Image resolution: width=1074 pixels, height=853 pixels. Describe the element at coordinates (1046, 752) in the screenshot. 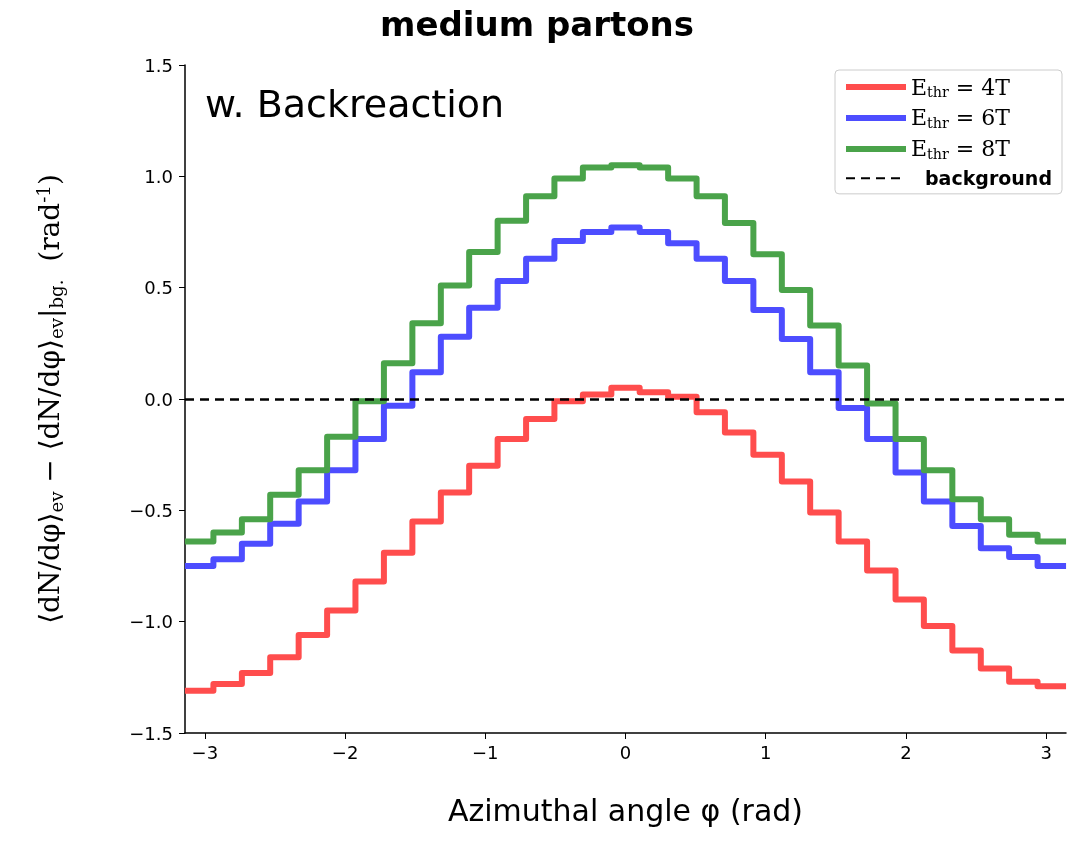

I see `x-tick-label: 3` at that location.